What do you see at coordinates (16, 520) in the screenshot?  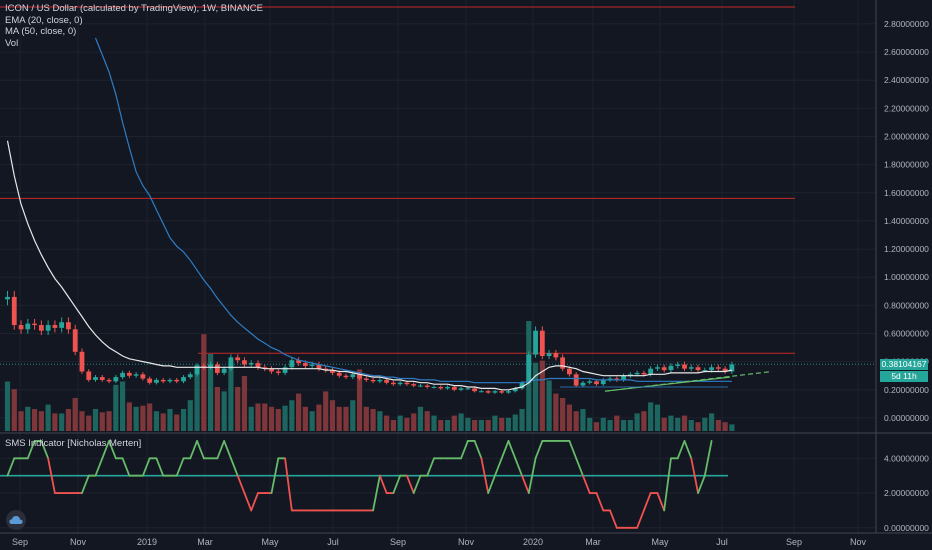 I see `tradingview-cloud-icon` at bounding box center [16, 520].